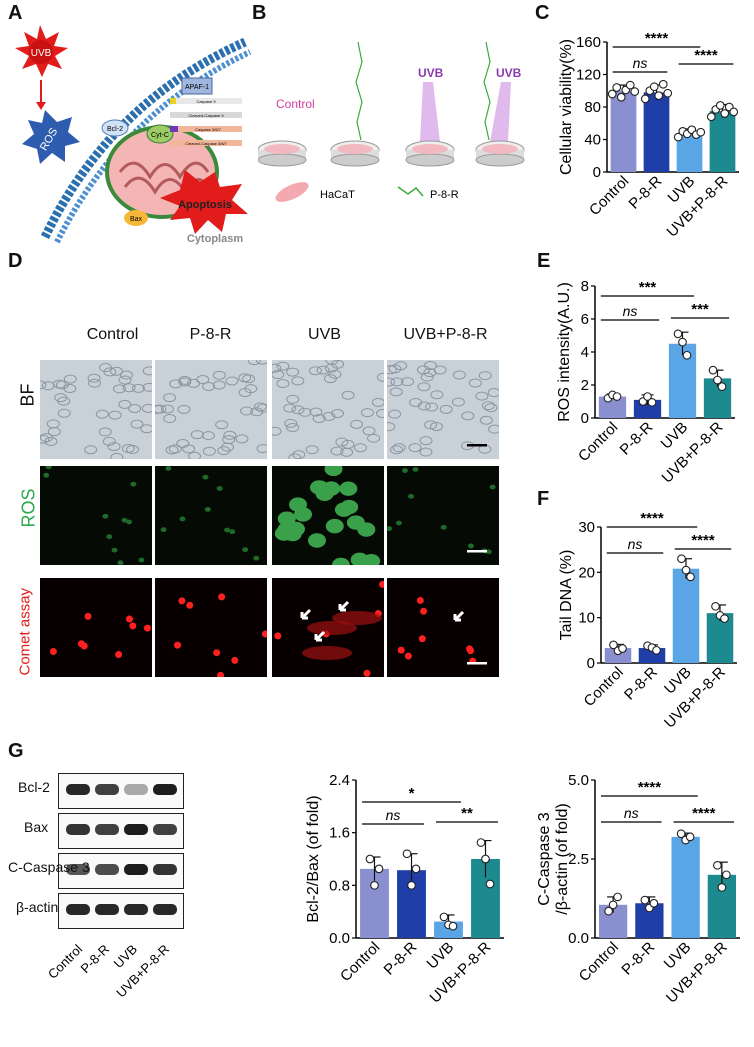  Describe the element at coordinates (544, 261) in the screenshot. I see `panel-label-e: E` at that location.